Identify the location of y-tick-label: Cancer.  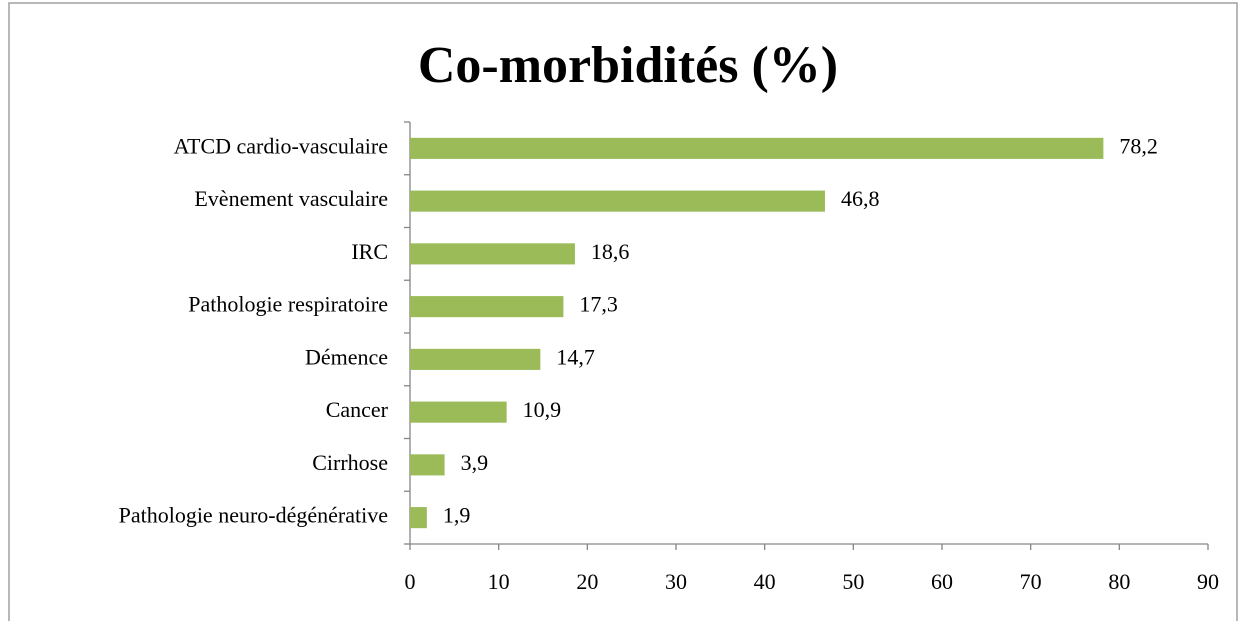
(357, 409).